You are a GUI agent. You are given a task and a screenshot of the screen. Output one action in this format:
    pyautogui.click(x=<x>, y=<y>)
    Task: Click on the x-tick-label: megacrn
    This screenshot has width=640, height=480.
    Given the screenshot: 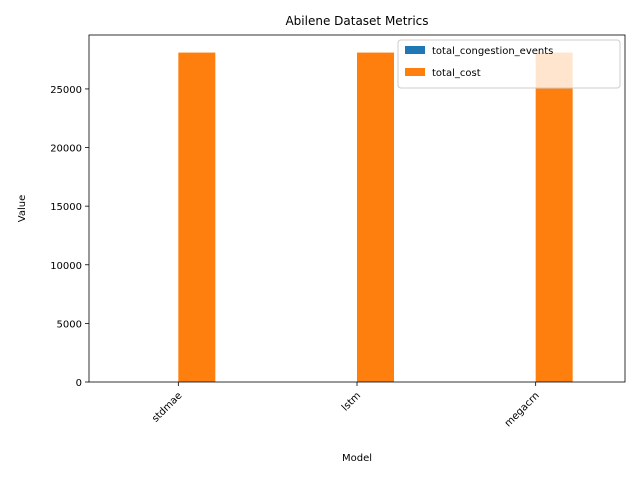 What is the action you would take?
    pyautogui.click(x=522, y=409)
    